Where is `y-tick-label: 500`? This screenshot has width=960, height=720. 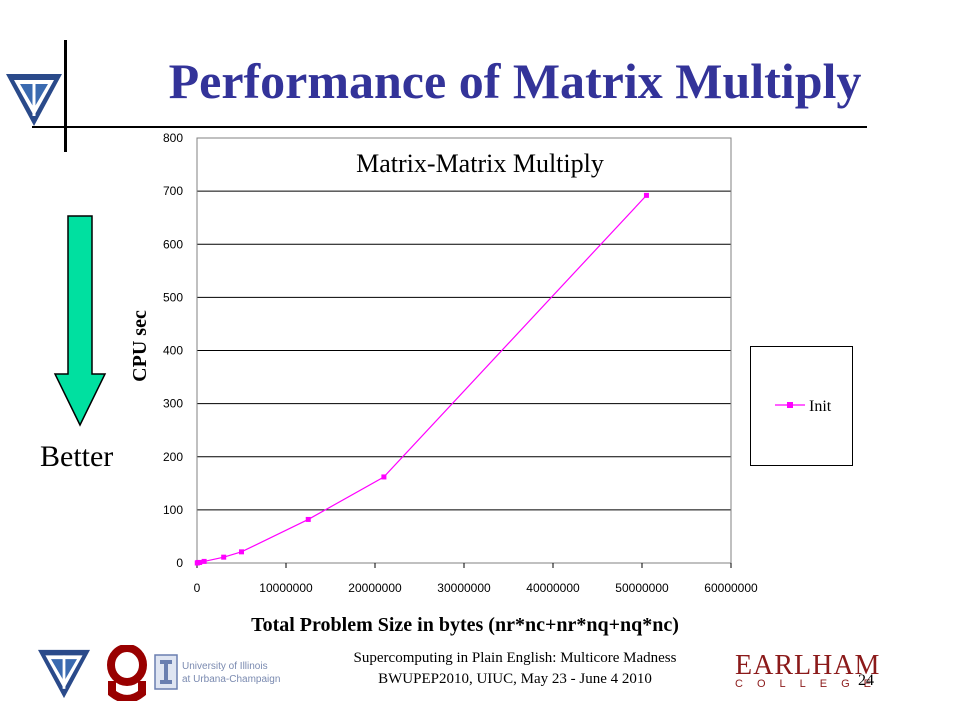 y-tick-label: 500 is located at coordinates (173, 297).